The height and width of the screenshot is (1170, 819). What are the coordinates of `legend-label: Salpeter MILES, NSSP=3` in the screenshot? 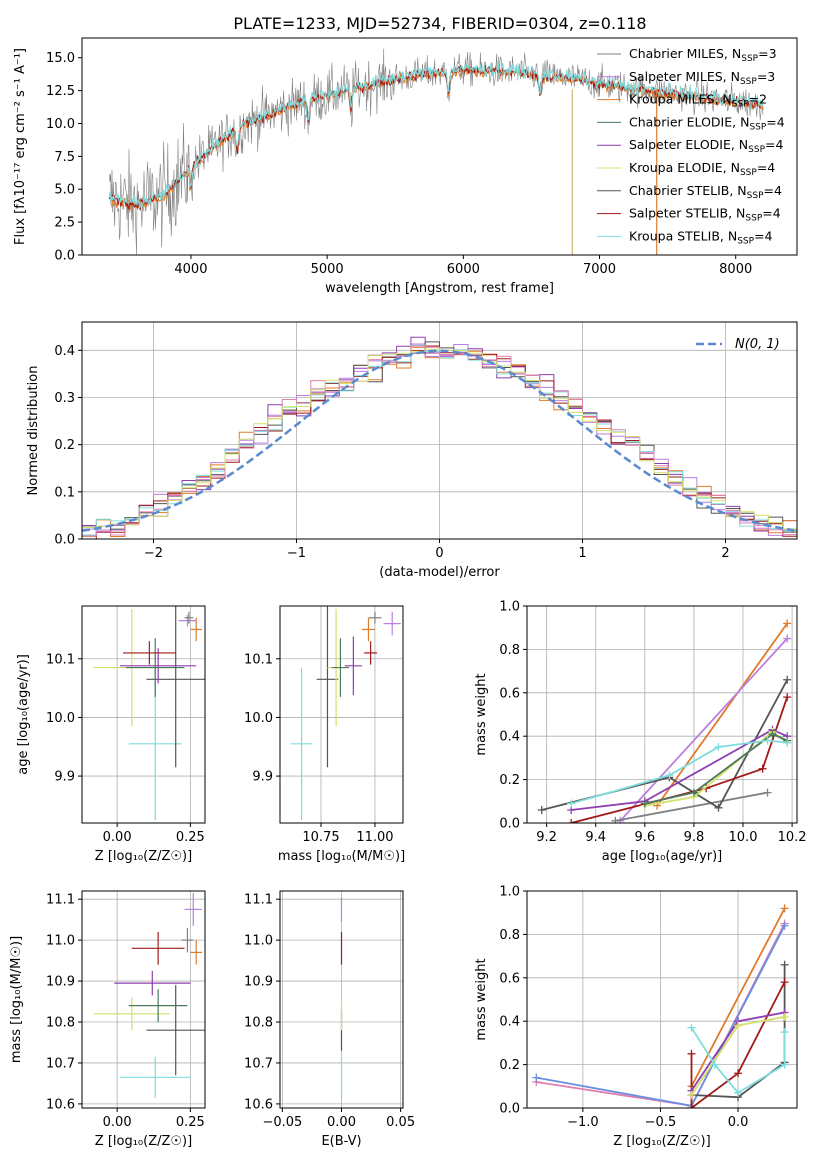 It's located at (702, 78).